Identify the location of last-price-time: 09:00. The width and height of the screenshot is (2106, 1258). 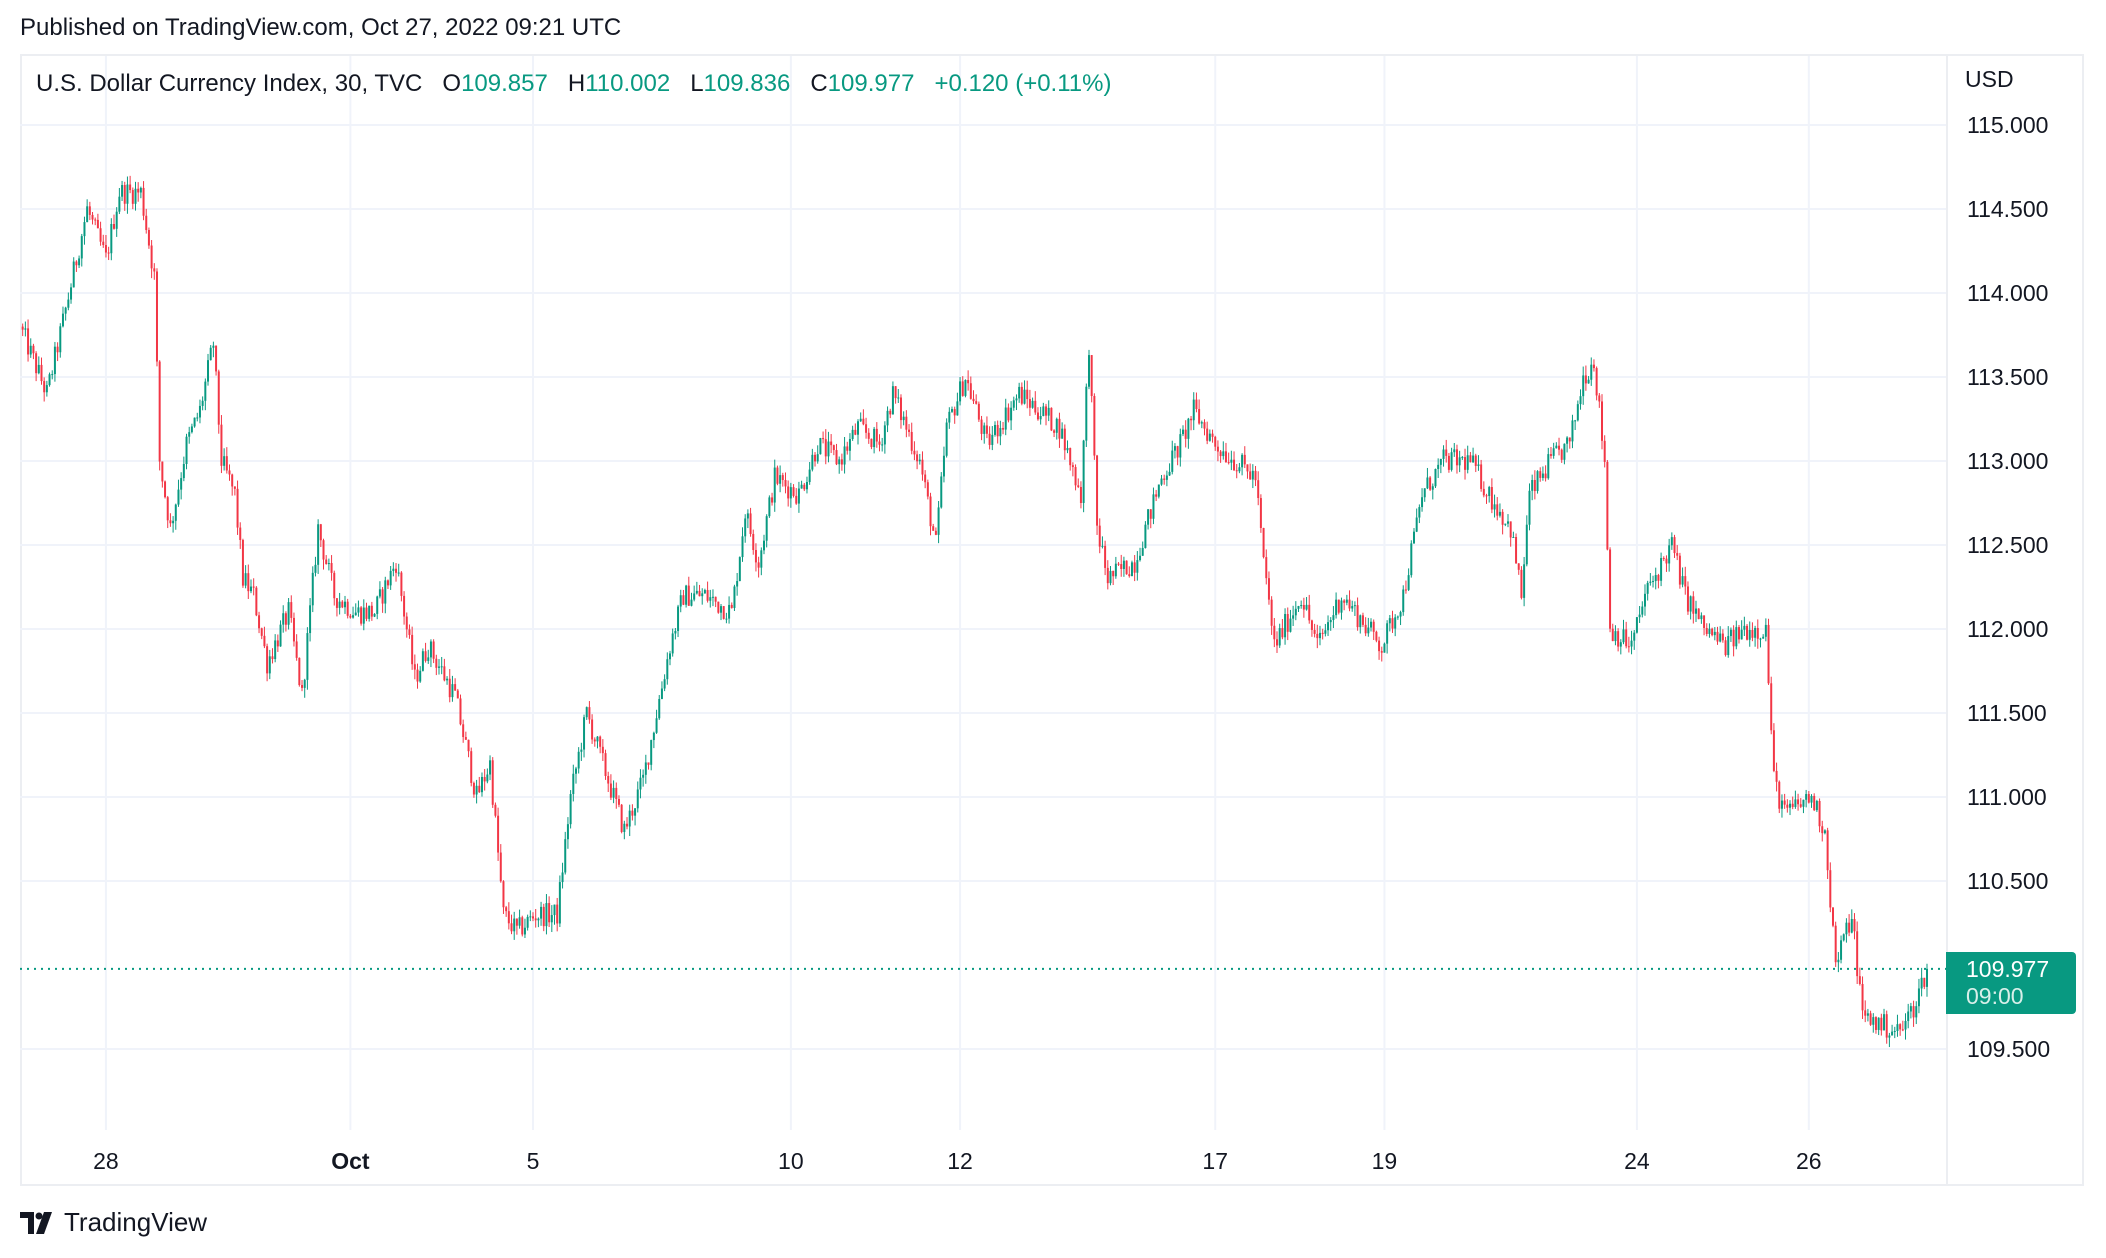
(1995, 996).